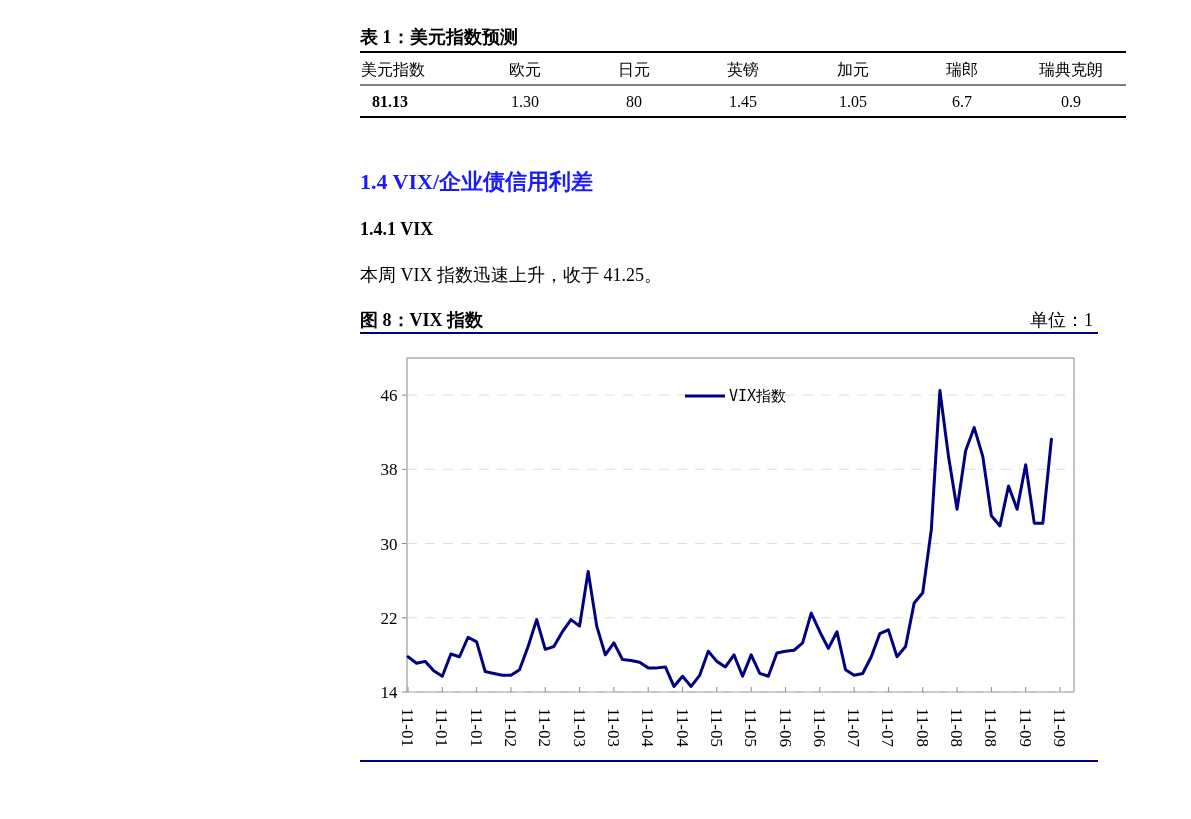 The width and height of the screenshot is (1191, 819). I want to click on text: 81.13, so click(390, 101).